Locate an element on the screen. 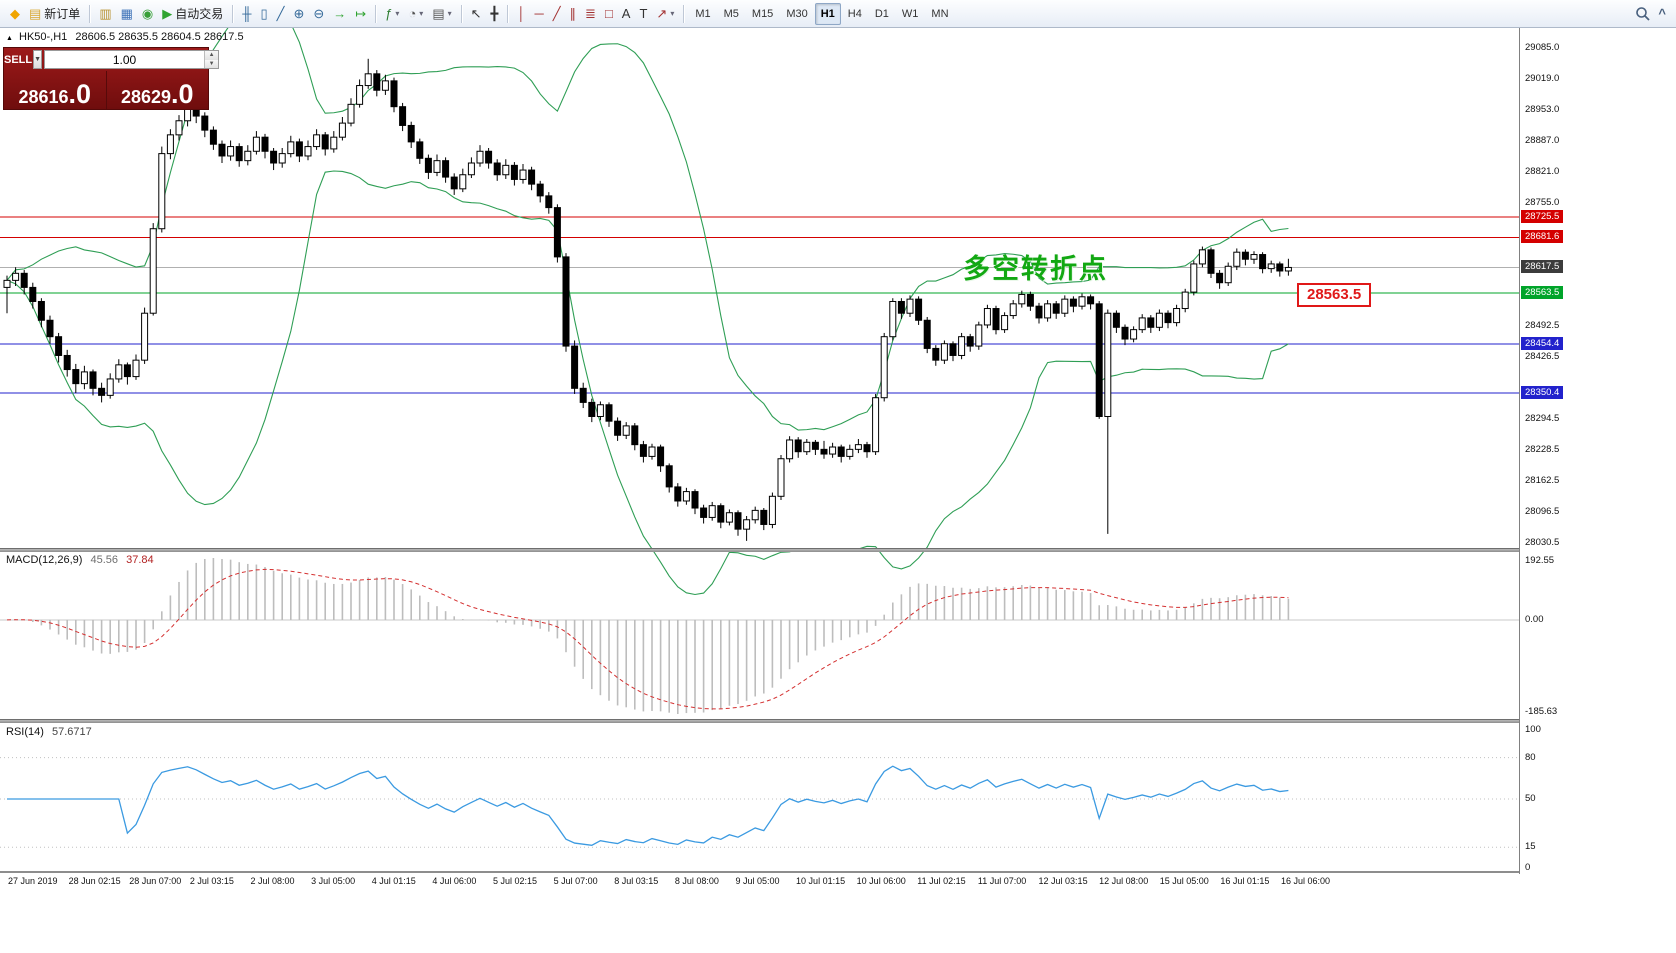 The width and height of the screenshot is (1676, 953). indicators-button: ƒ ▾ is located at coordinates (392, 14).